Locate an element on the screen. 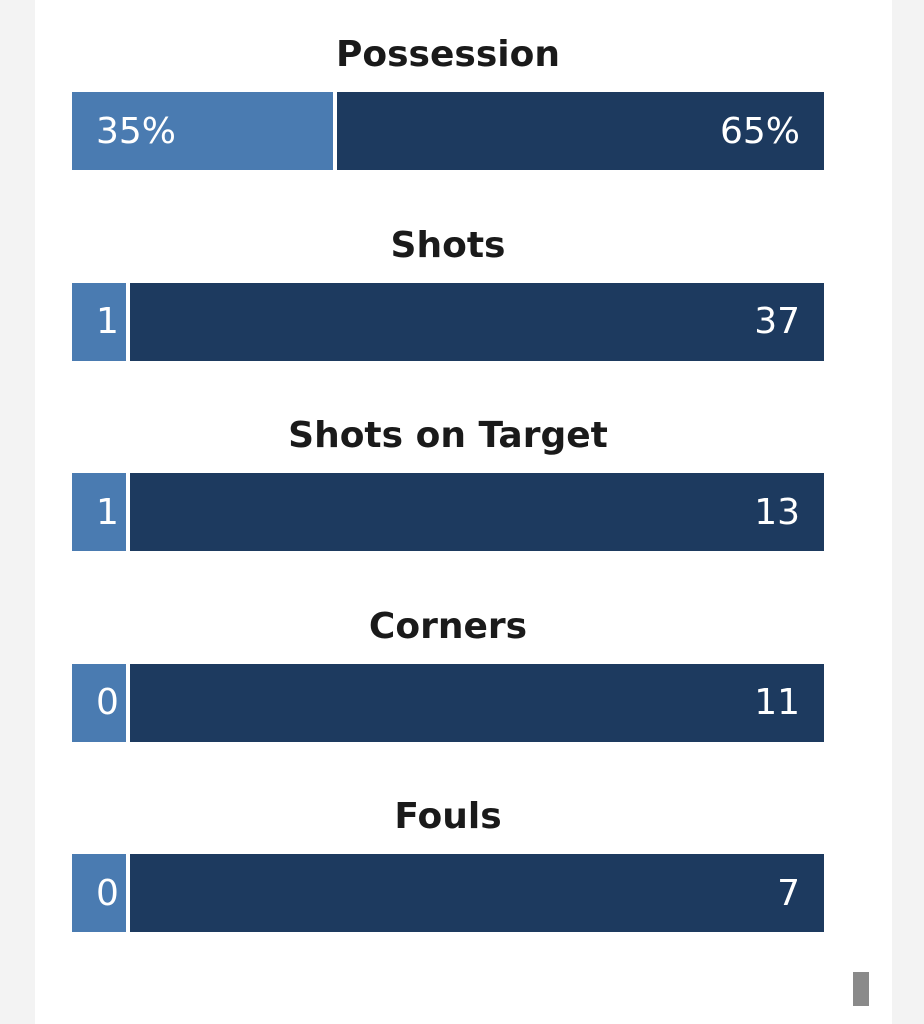 Image resolution: width=924 pixels, height=1024 pixels. stat-row: Shots 1 37 is located at coordinates (448, 276).